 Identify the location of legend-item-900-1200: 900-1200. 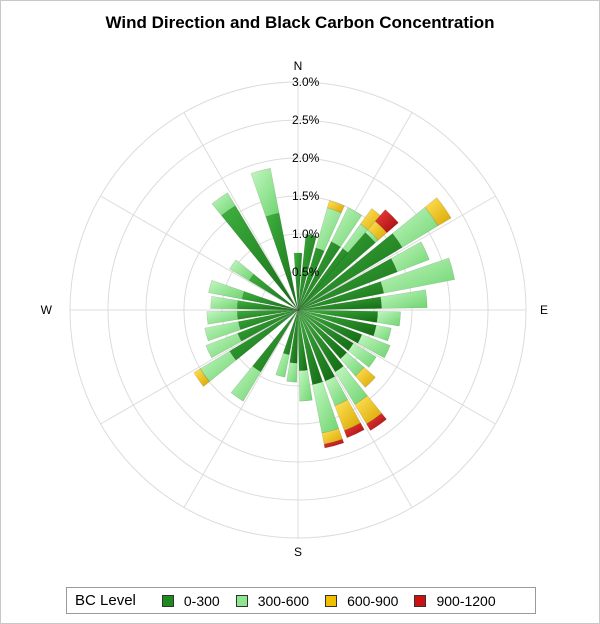
(455, 600).